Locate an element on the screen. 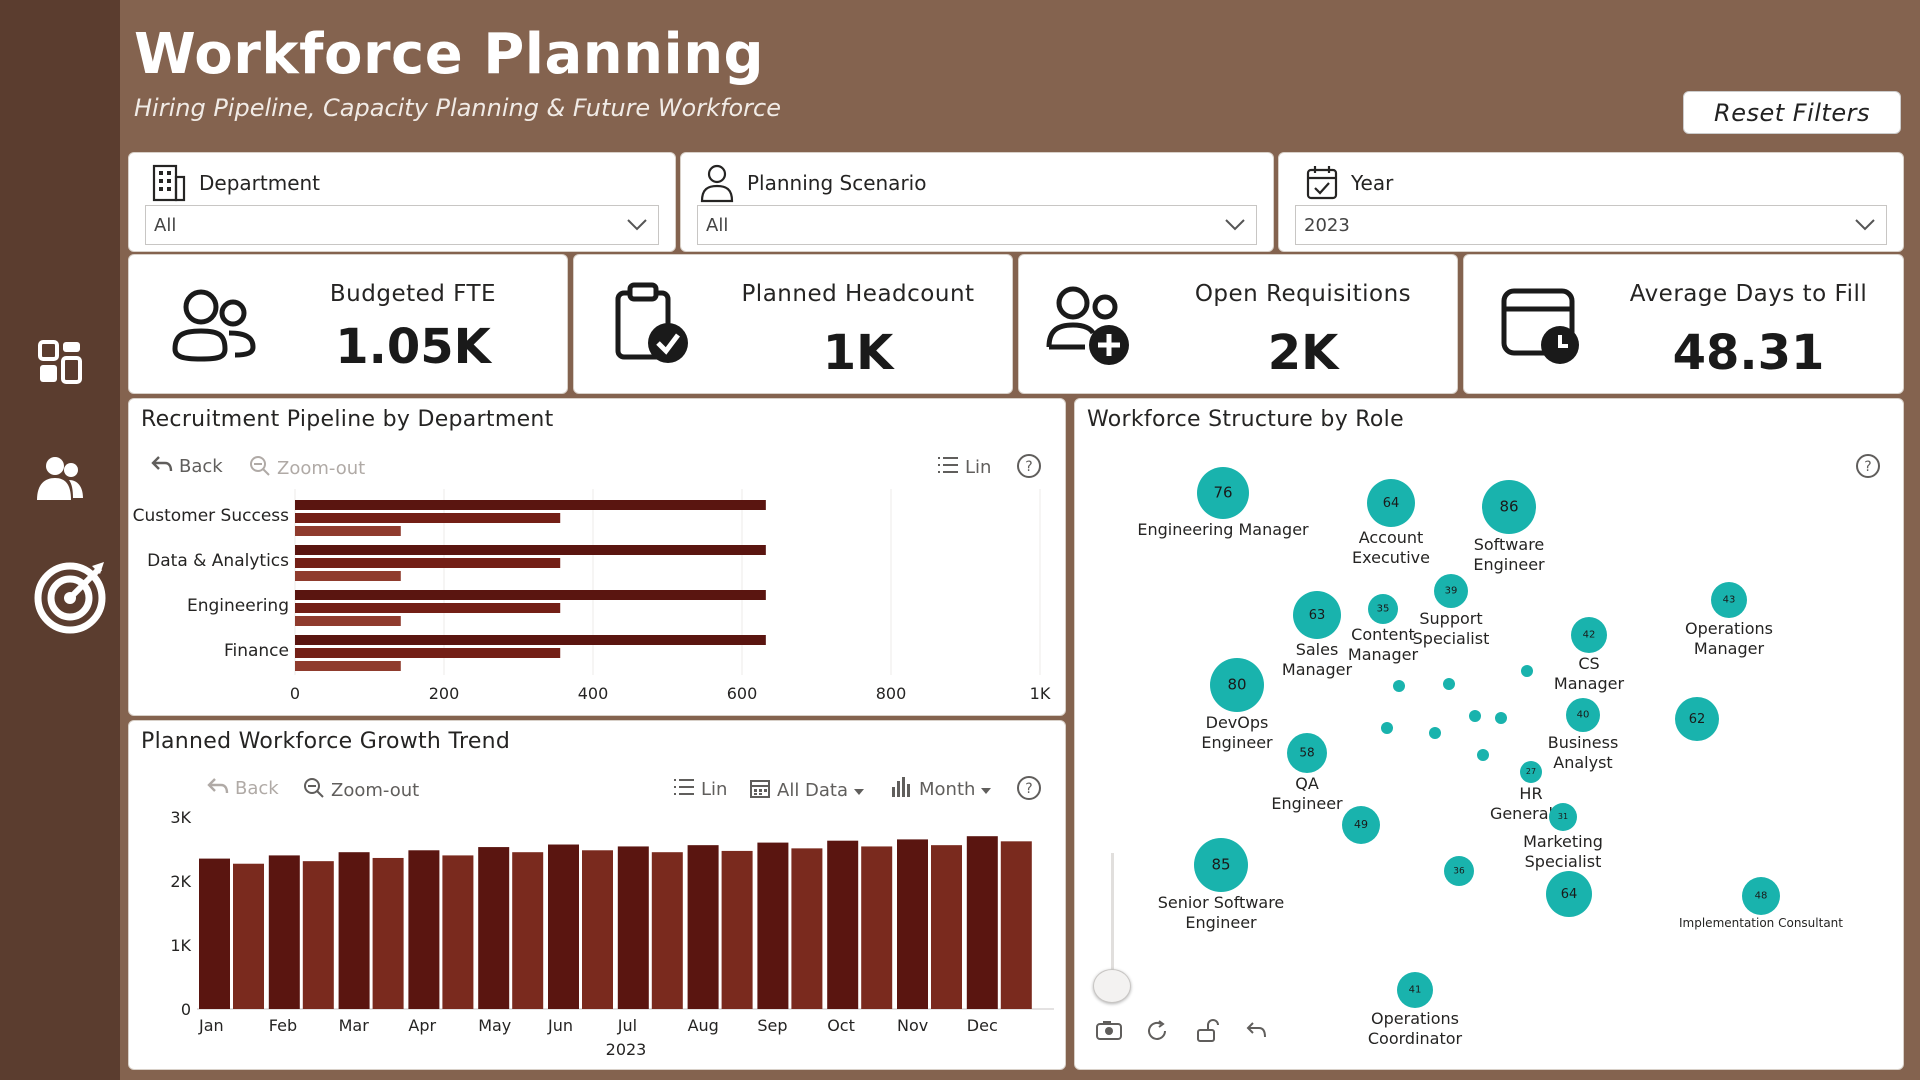 The width and height of the screenshot is (1920, 1080). x-tick-label: Mar is located at coordinates (354, 1025).